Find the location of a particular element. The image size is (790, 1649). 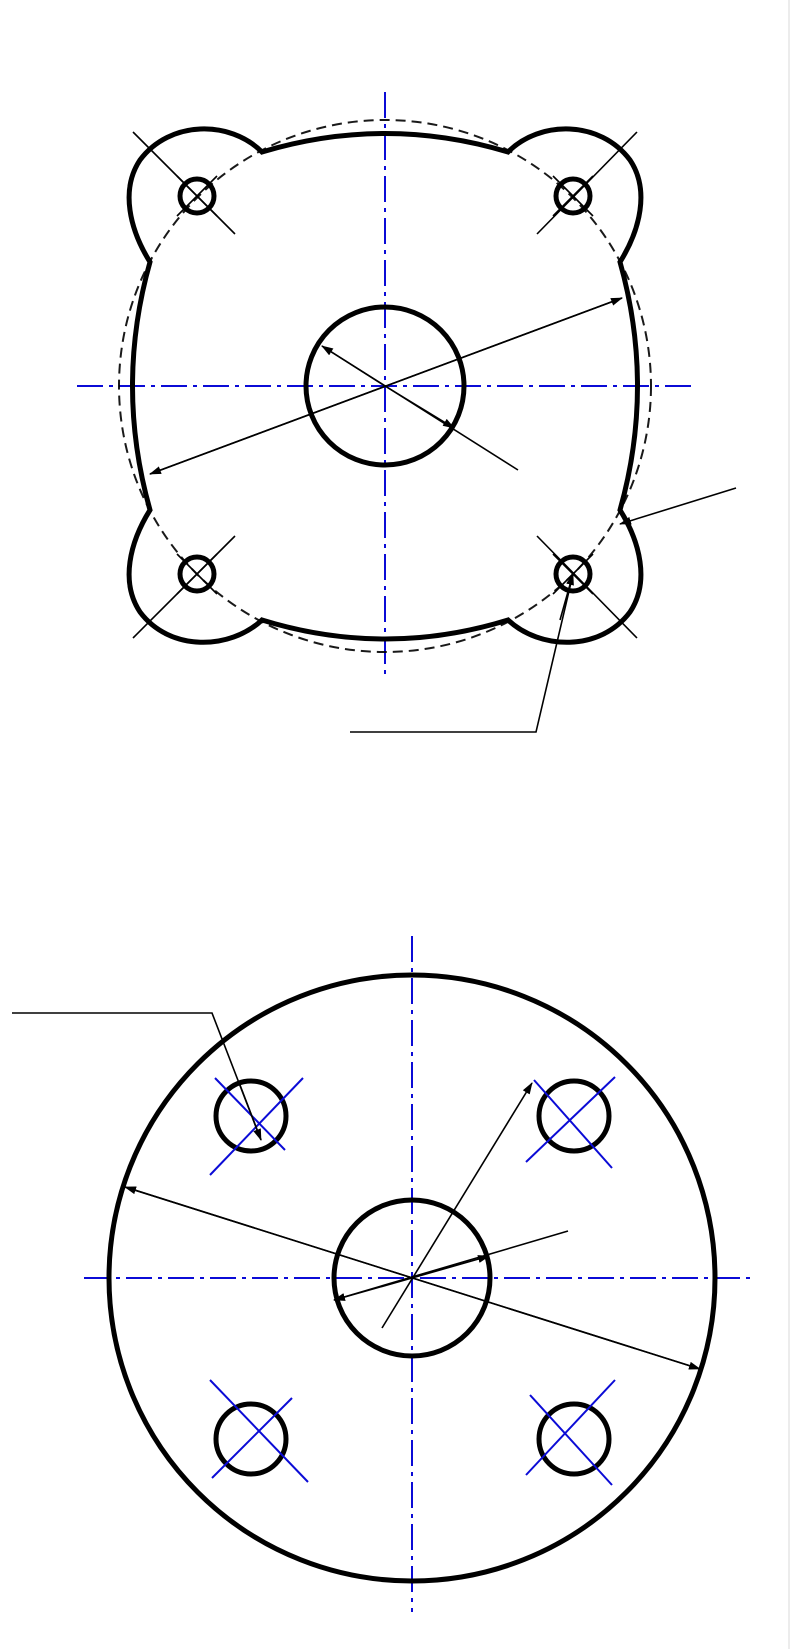

sheet-edge is located at coordinates (789, 824).